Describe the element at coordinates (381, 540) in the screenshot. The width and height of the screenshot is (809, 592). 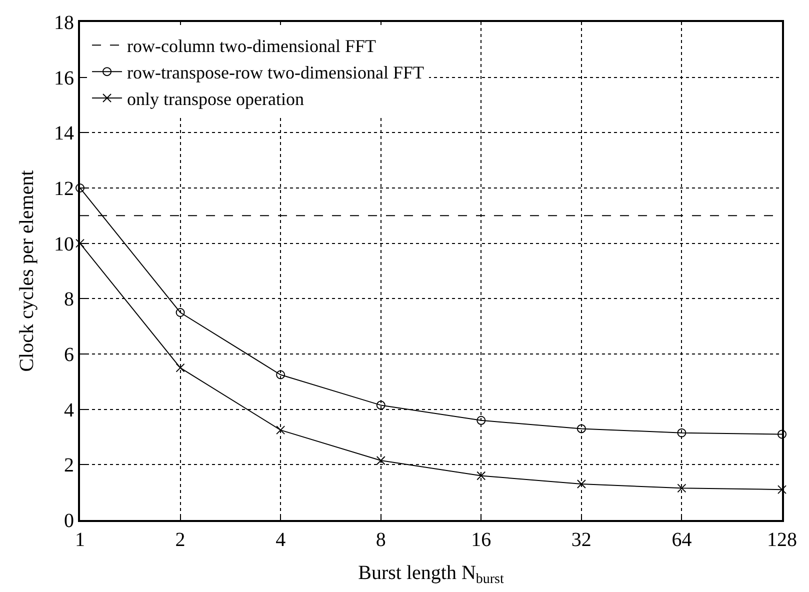
I see `x-tick-label: 8` at that location.